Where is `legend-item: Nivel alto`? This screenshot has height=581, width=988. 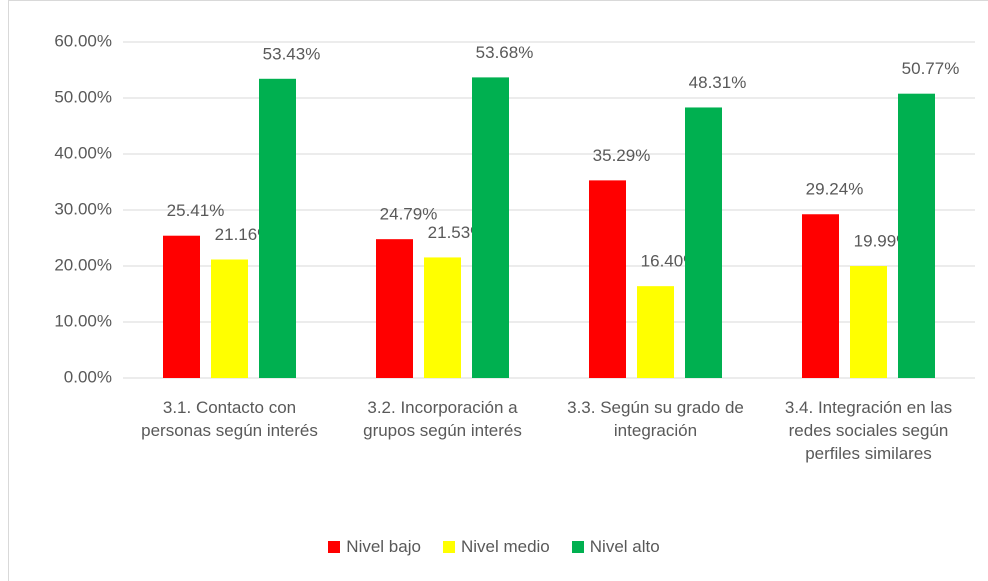 legend-item: Nivel alto is located at coordinates (615, 547).